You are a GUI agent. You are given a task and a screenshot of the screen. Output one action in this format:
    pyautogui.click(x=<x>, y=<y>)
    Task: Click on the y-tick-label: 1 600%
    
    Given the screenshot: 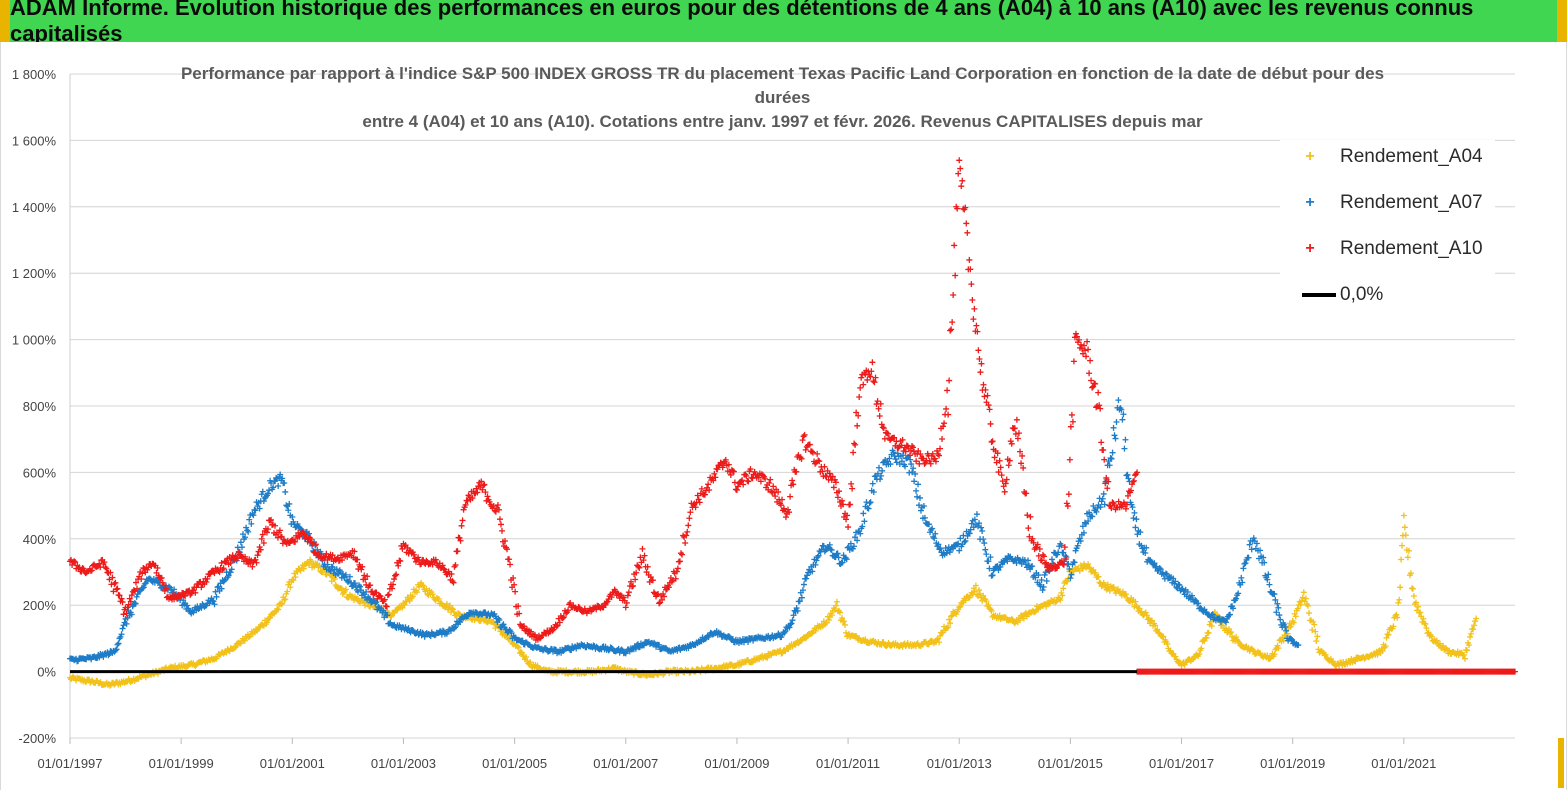 What is the action you would take?
    pyautogui.click(x=34, y=140)
    